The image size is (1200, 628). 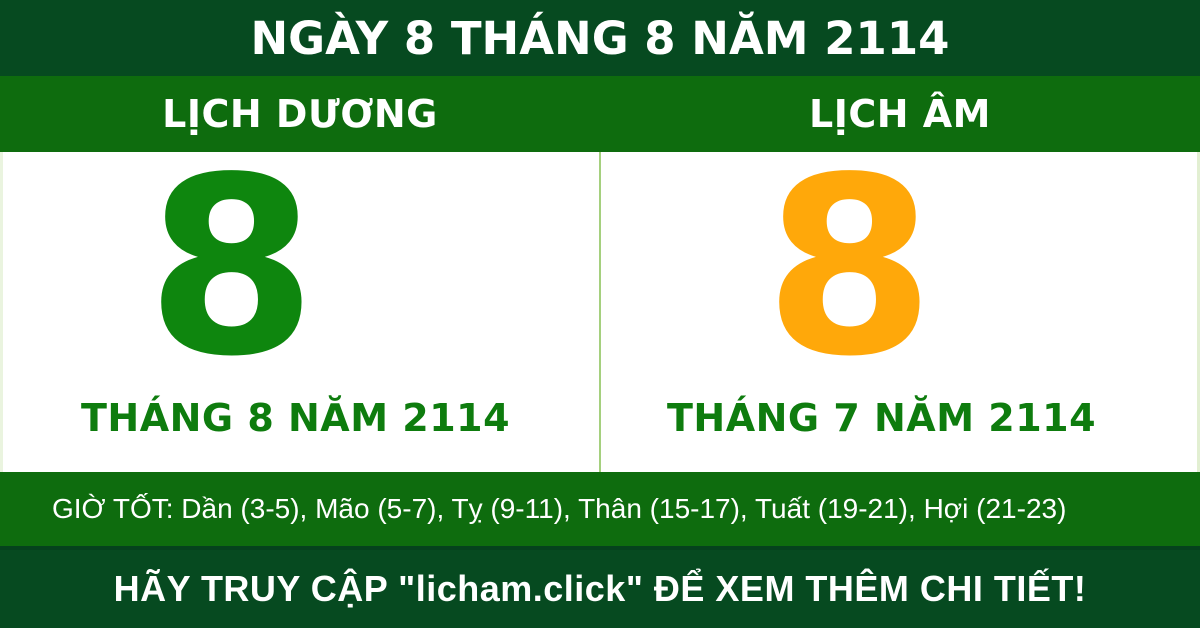 I want to click on header: NGÀY 8 THÁNG 8 NĂM 2114, so click(x=600, y=38).